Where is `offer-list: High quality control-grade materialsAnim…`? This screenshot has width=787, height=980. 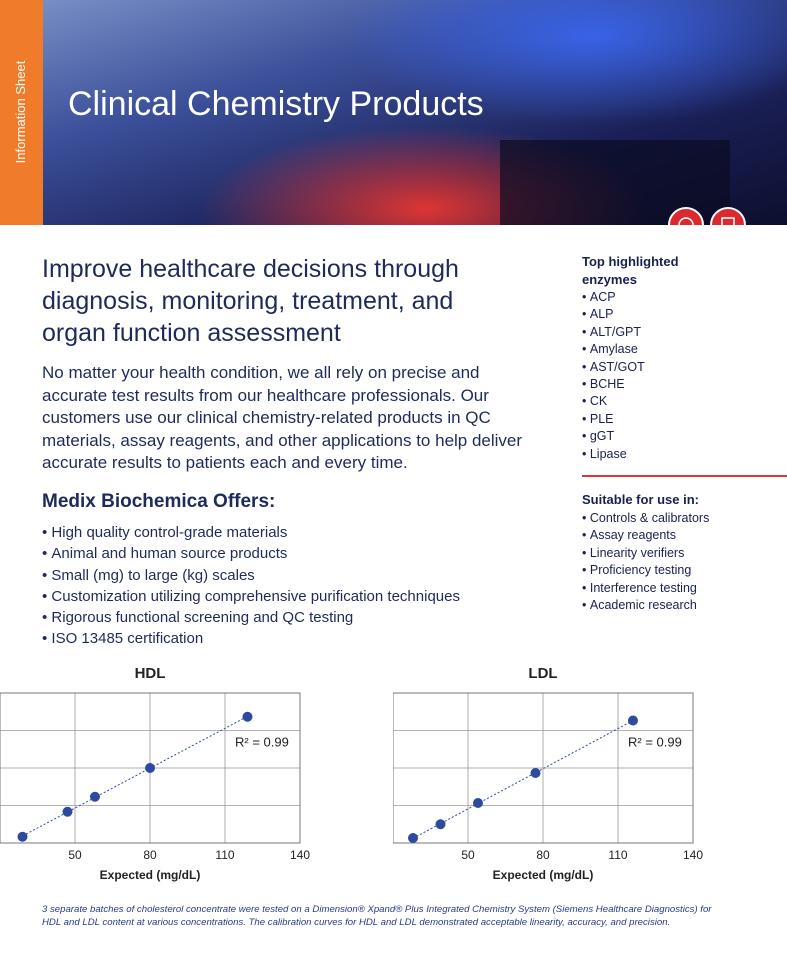 offer-list: High quality control-grade materialsAnim… is located at coordinates (251, 586).